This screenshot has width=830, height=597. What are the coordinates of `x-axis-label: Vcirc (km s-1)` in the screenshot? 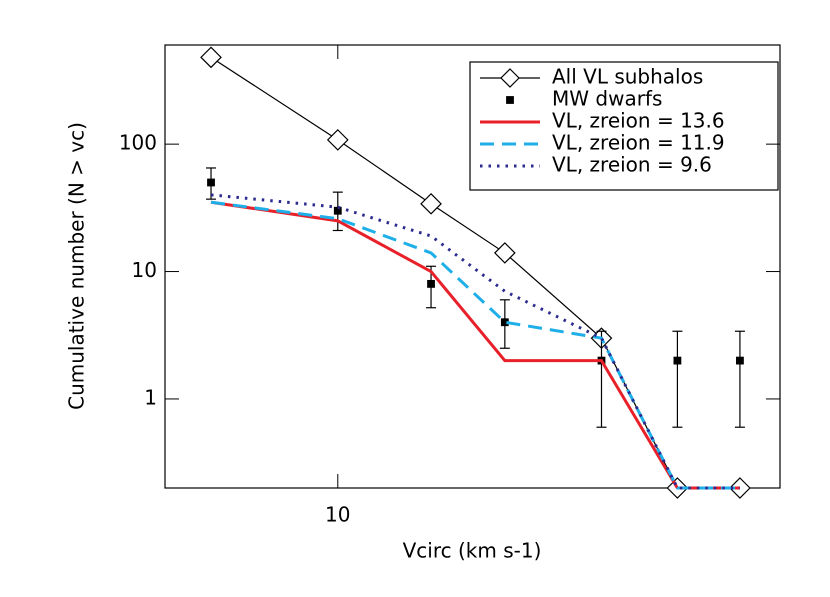 It's located at (472, 551).